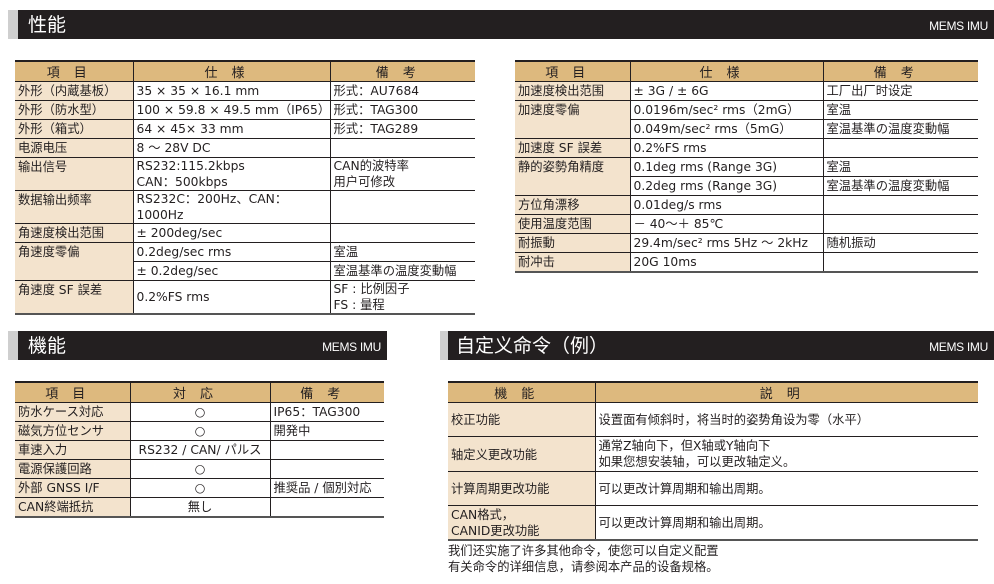 This screenshot has width=994, height=584. What do you see at coordinates (72, 469) in the screenshot?
I see `row-label: 電源保護回路` at bounding box center [72, 469].